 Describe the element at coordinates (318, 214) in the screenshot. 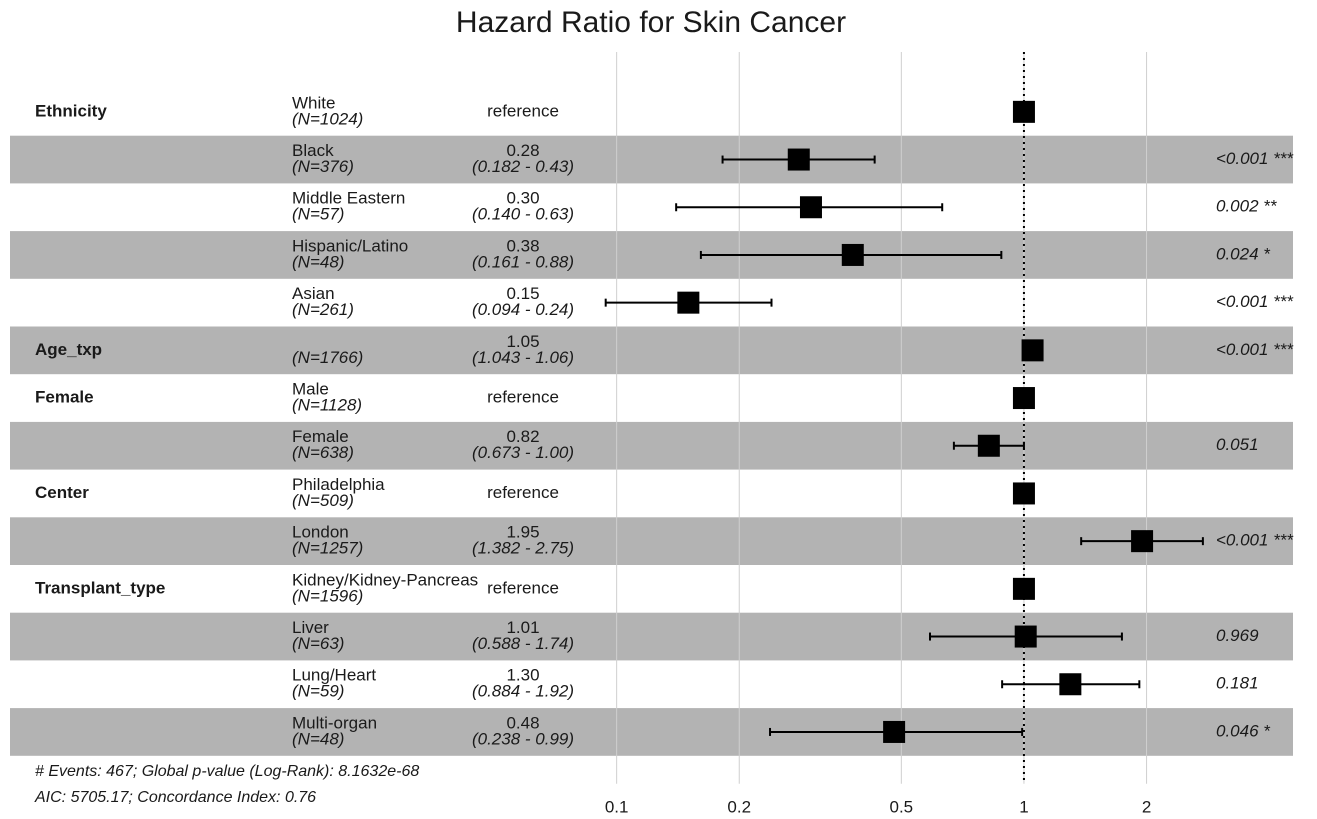

I see `n-label: (N=57)` at that location.